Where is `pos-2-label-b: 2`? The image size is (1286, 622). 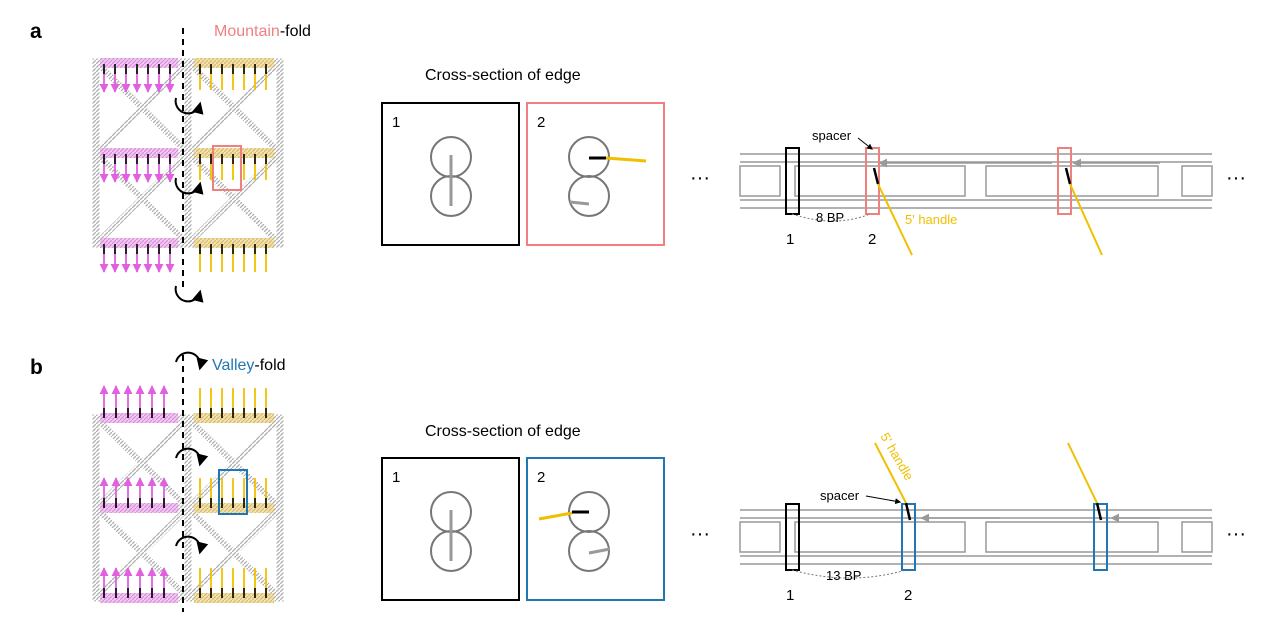 pos-2-label-b: 2 is located at coordinates (908, 595).